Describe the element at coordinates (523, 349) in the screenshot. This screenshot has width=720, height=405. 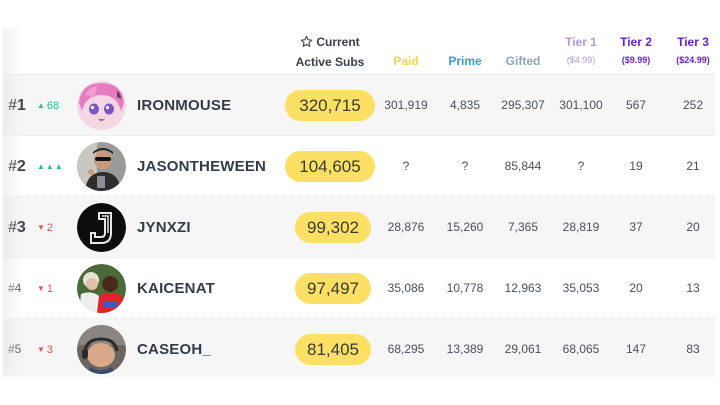
I see `gifted-value: 29,061` at that location.